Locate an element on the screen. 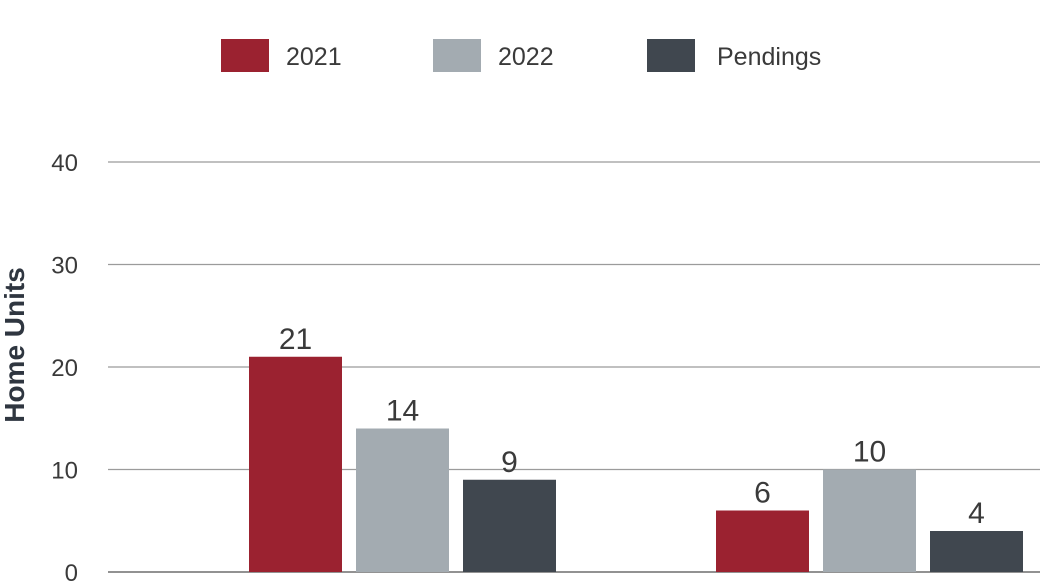  legend-label-2022: 2022 is located at coordinates (526, 57).